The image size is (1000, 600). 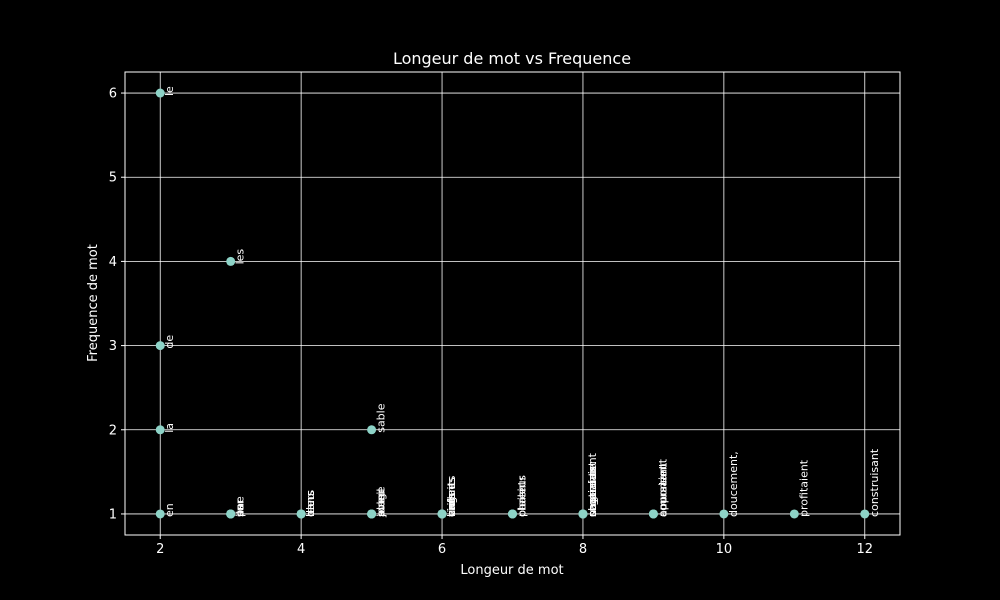 I want to click on x-tick-label: 6, so click(x=442, y=549).